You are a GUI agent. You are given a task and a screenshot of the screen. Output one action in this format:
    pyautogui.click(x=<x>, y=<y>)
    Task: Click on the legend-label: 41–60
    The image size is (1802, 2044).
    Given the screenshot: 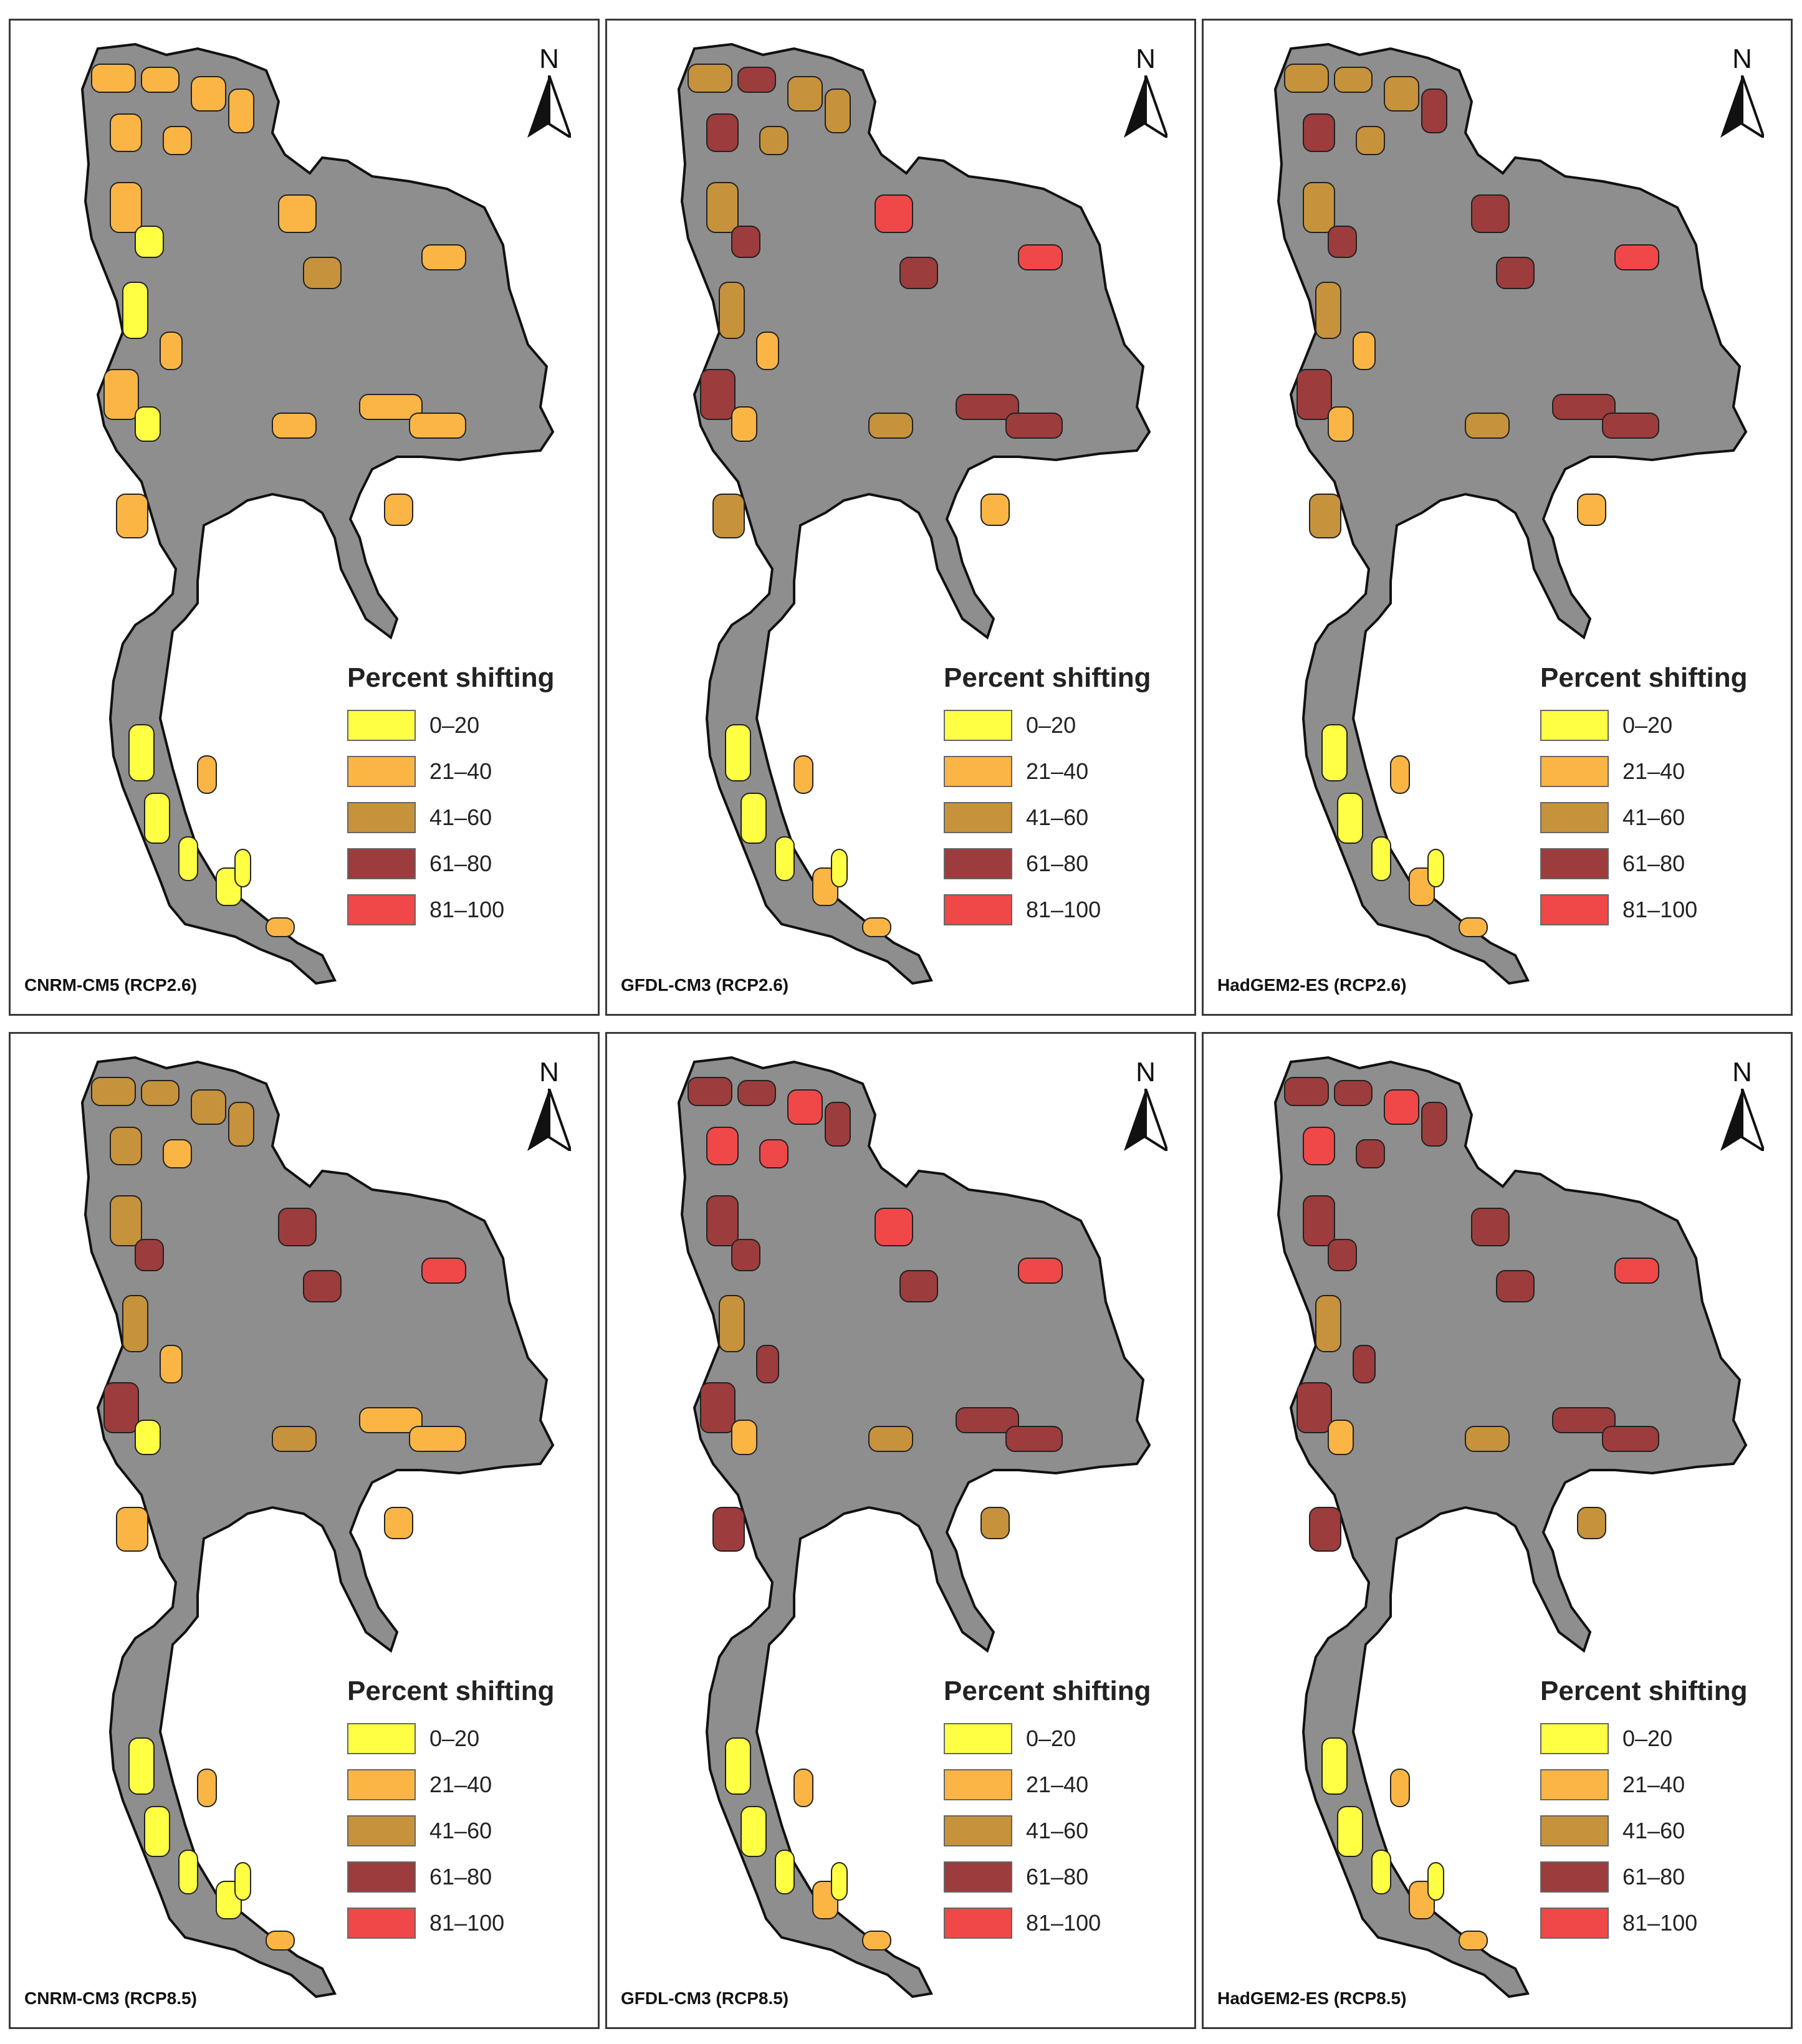 What is the action you would take?
    pyautogui.click(x=460, y=817)
    